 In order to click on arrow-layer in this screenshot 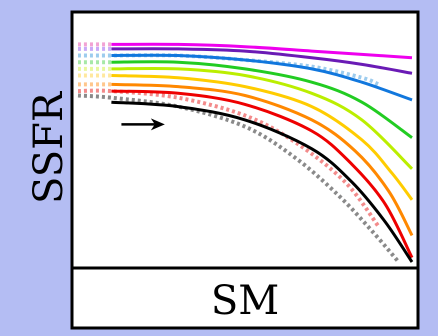, I will do `click(143, 124)`.